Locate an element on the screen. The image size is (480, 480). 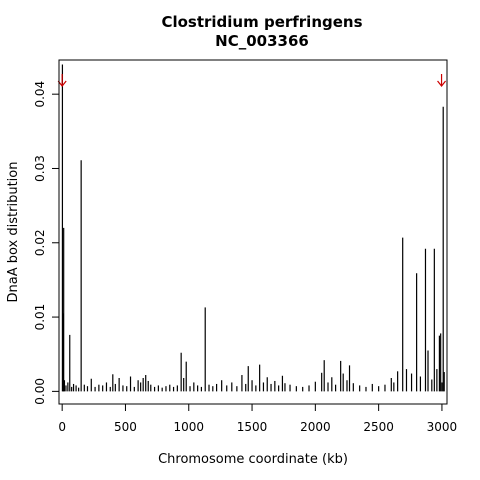
x-axis: 0 500 1000 1500 2000 2500 3000 is located at coordinates (258, 418).